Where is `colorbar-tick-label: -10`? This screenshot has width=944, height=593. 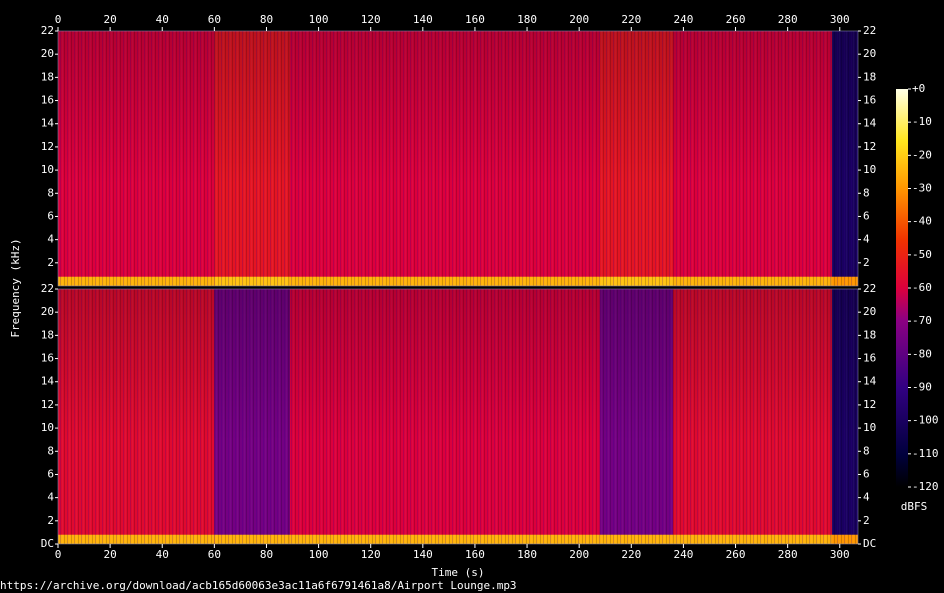
colorbar-tick-label: -10 is located at coordinates (922, 121).